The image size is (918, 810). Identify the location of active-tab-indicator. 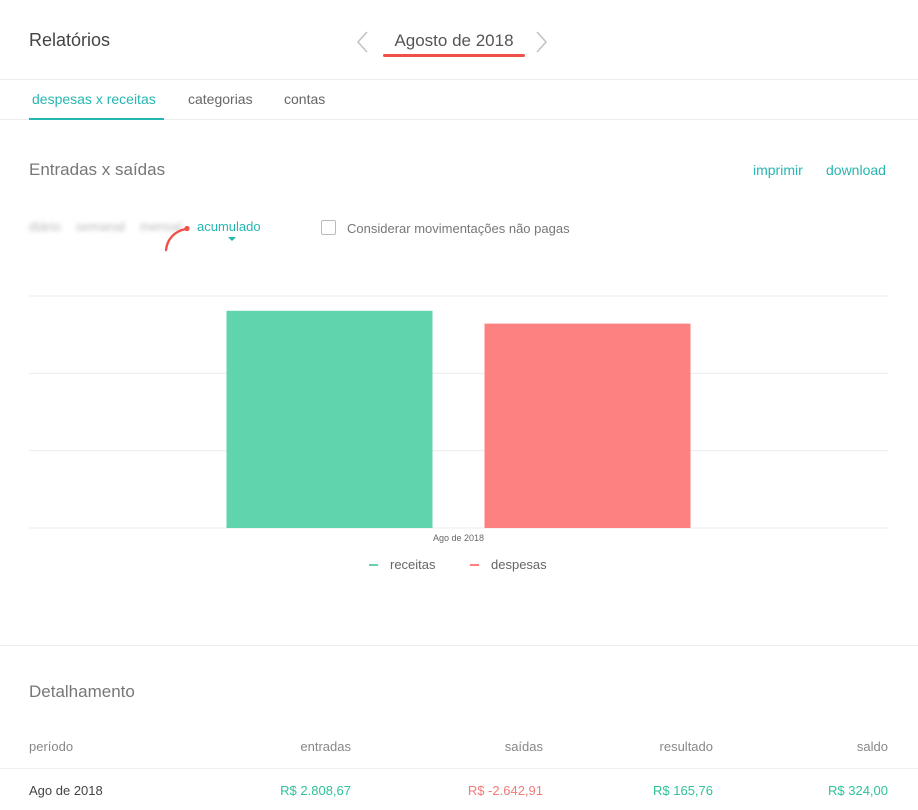
(96, 119).